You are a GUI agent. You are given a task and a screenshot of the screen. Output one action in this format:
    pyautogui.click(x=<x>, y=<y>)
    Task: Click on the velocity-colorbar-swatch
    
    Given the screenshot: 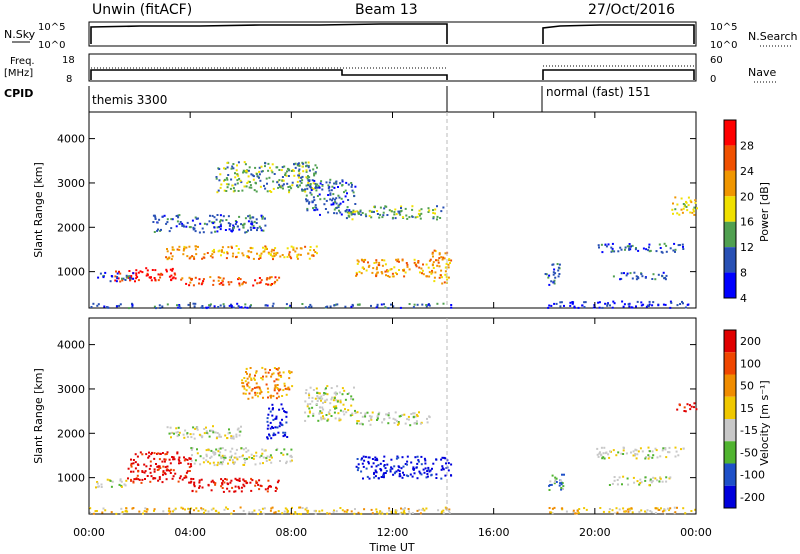 What is the action you would take?
    pyautogui.click(x=730, y=496)
    